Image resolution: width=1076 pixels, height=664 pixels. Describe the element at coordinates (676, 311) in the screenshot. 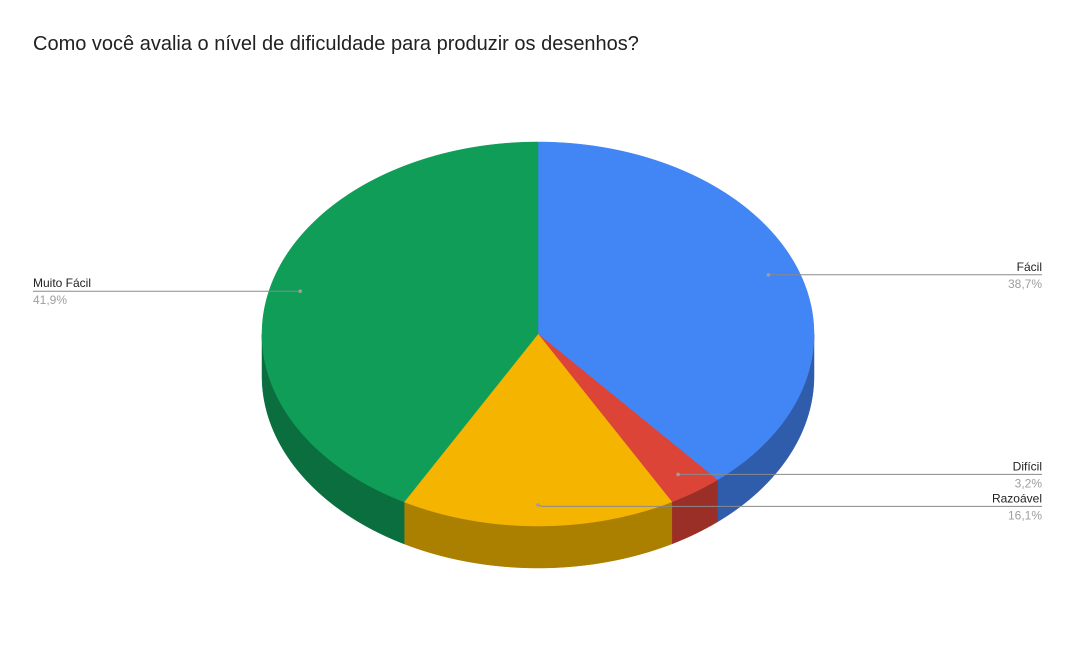

I see `pie-slice-facil` at that location.